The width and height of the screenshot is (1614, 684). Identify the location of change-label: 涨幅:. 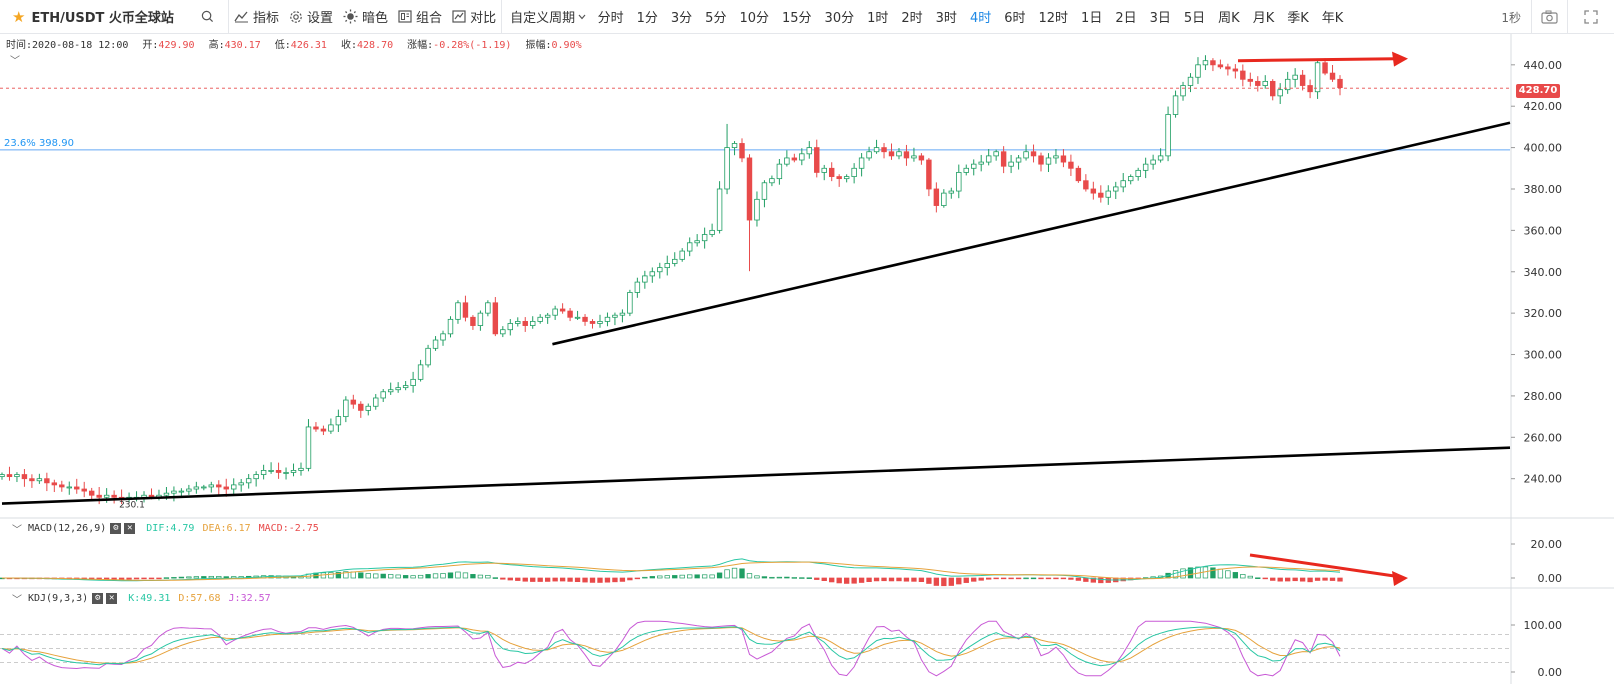
(420, 45).